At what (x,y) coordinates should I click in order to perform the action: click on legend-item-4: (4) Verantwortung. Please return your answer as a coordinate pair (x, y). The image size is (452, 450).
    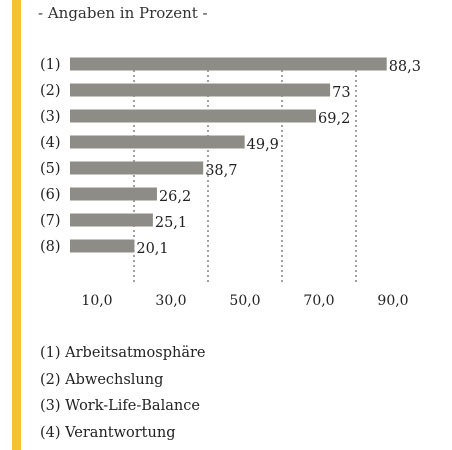
    Looking at the image, I should click on (108, 432).